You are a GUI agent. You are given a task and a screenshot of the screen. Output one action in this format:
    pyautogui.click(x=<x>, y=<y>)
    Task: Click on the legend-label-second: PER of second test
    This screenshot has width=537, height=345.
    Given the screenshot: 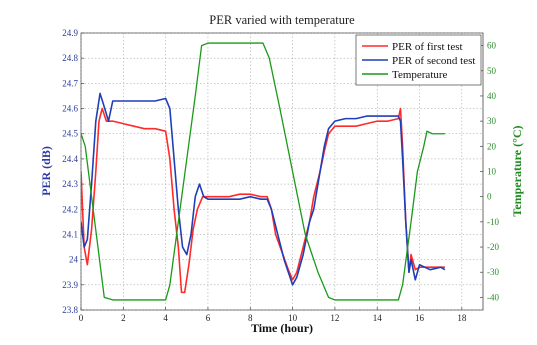 What is the action you would take?
    pyautogui.click(x=433, y=61)
    